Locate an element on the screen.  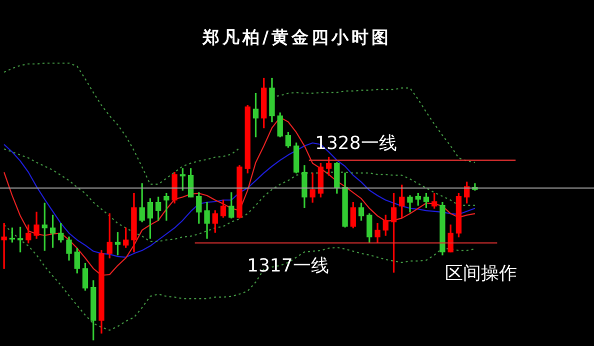
annotation: 区间操作 is located at coordinates (481, 273).